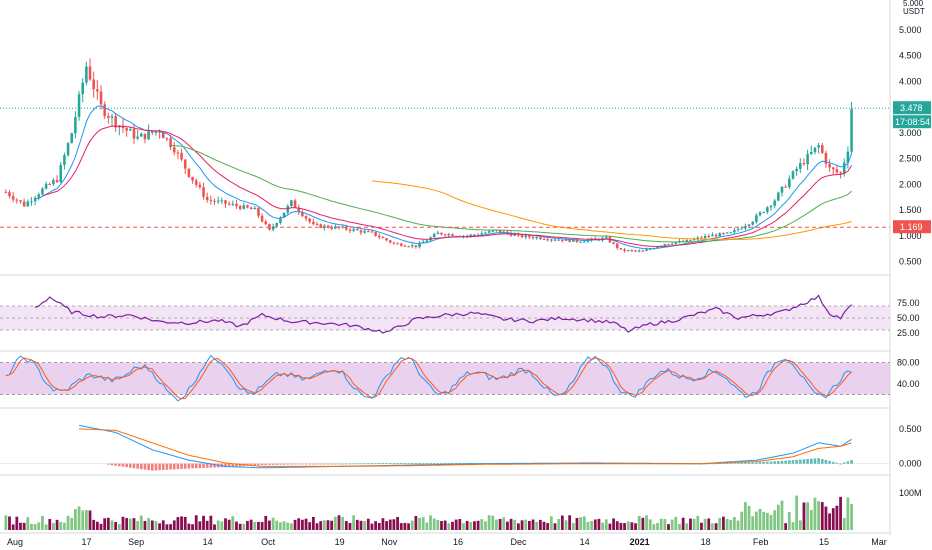 Image resolution: width=932 pixels, height=550 pixels. I want to click on support-level-tag, so click(912, 227).